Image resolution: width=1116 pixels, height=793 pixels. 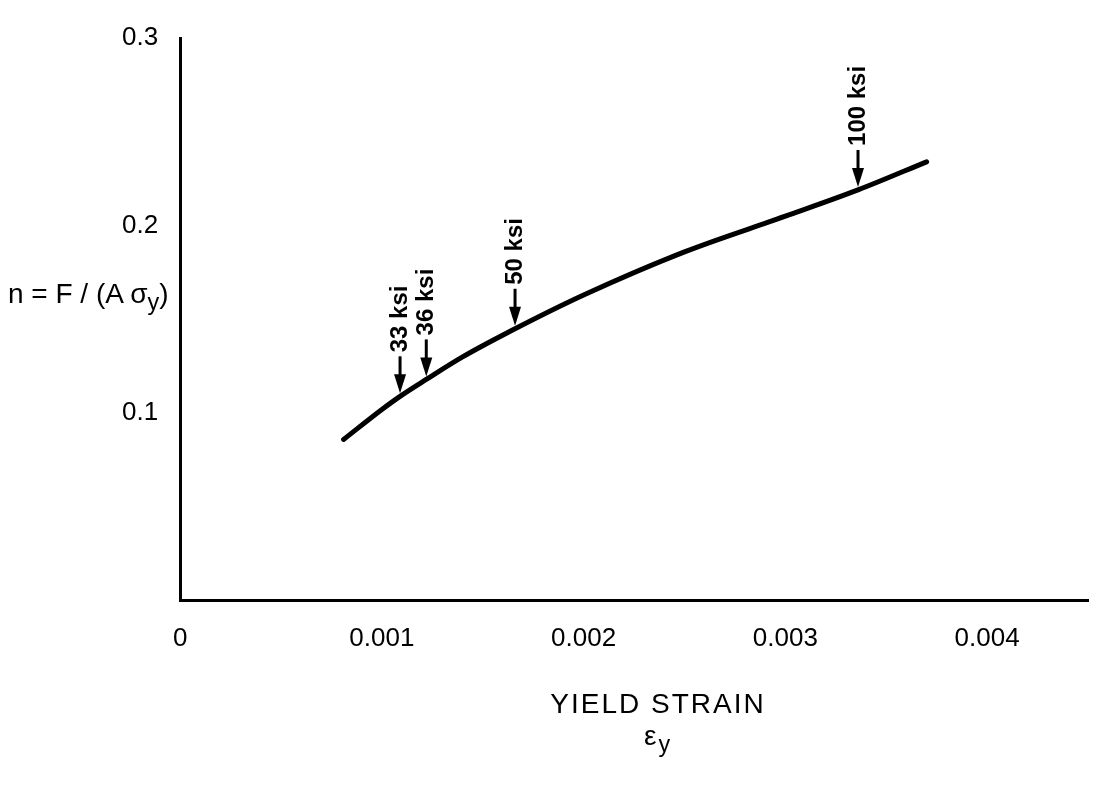 What do you see at coordinates (584, 636) in the screenshot?
I see `x-tick-label: 0.002` at bounding box center [584, 636].